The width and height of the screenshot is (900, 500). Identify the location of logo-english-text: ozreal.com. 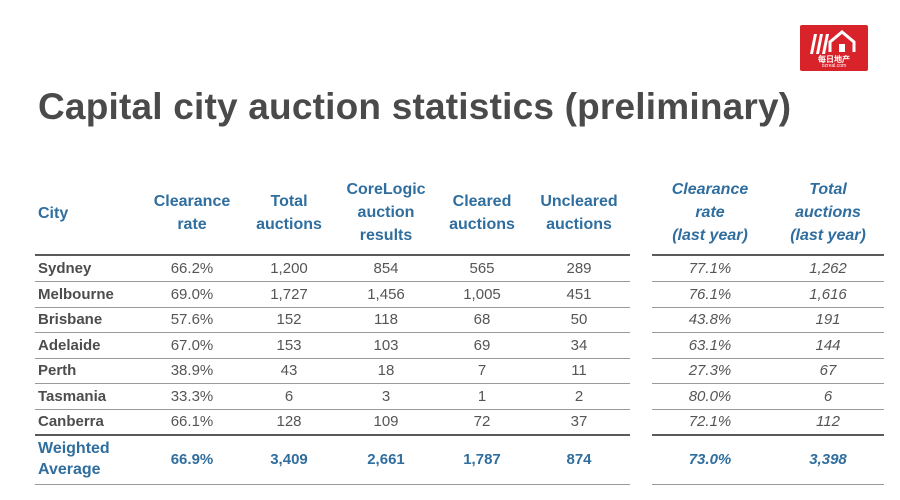
(834, 66).